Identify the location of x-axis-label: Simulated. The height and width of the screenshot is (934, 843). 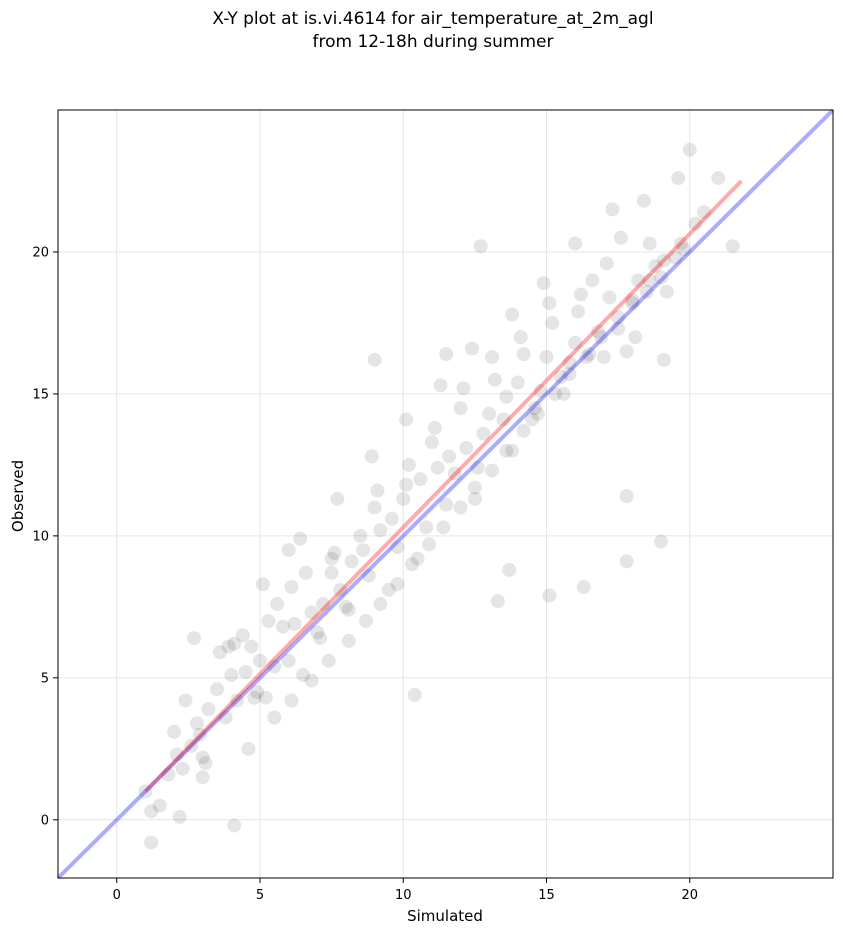
(445, 916).